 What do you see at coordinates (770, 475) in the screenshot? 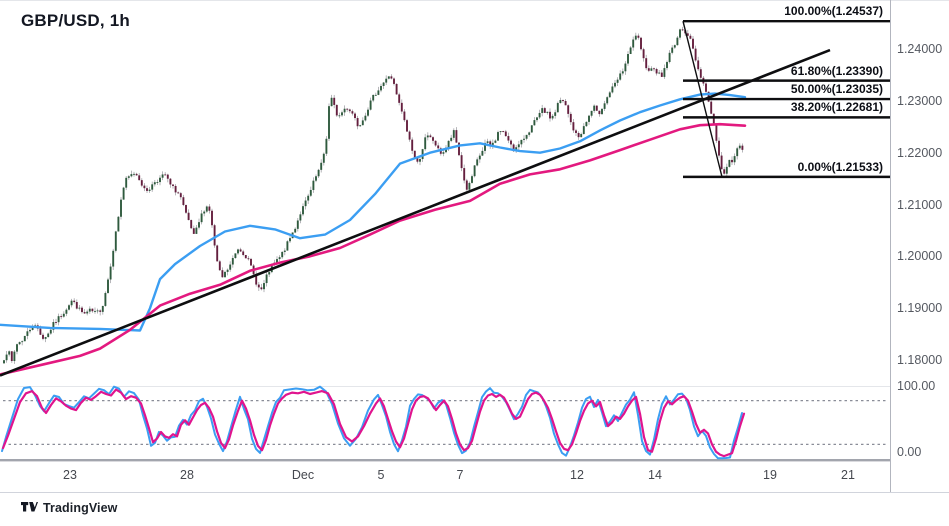
I see `time-axis-label: 19` at bounding box center [770, 475].